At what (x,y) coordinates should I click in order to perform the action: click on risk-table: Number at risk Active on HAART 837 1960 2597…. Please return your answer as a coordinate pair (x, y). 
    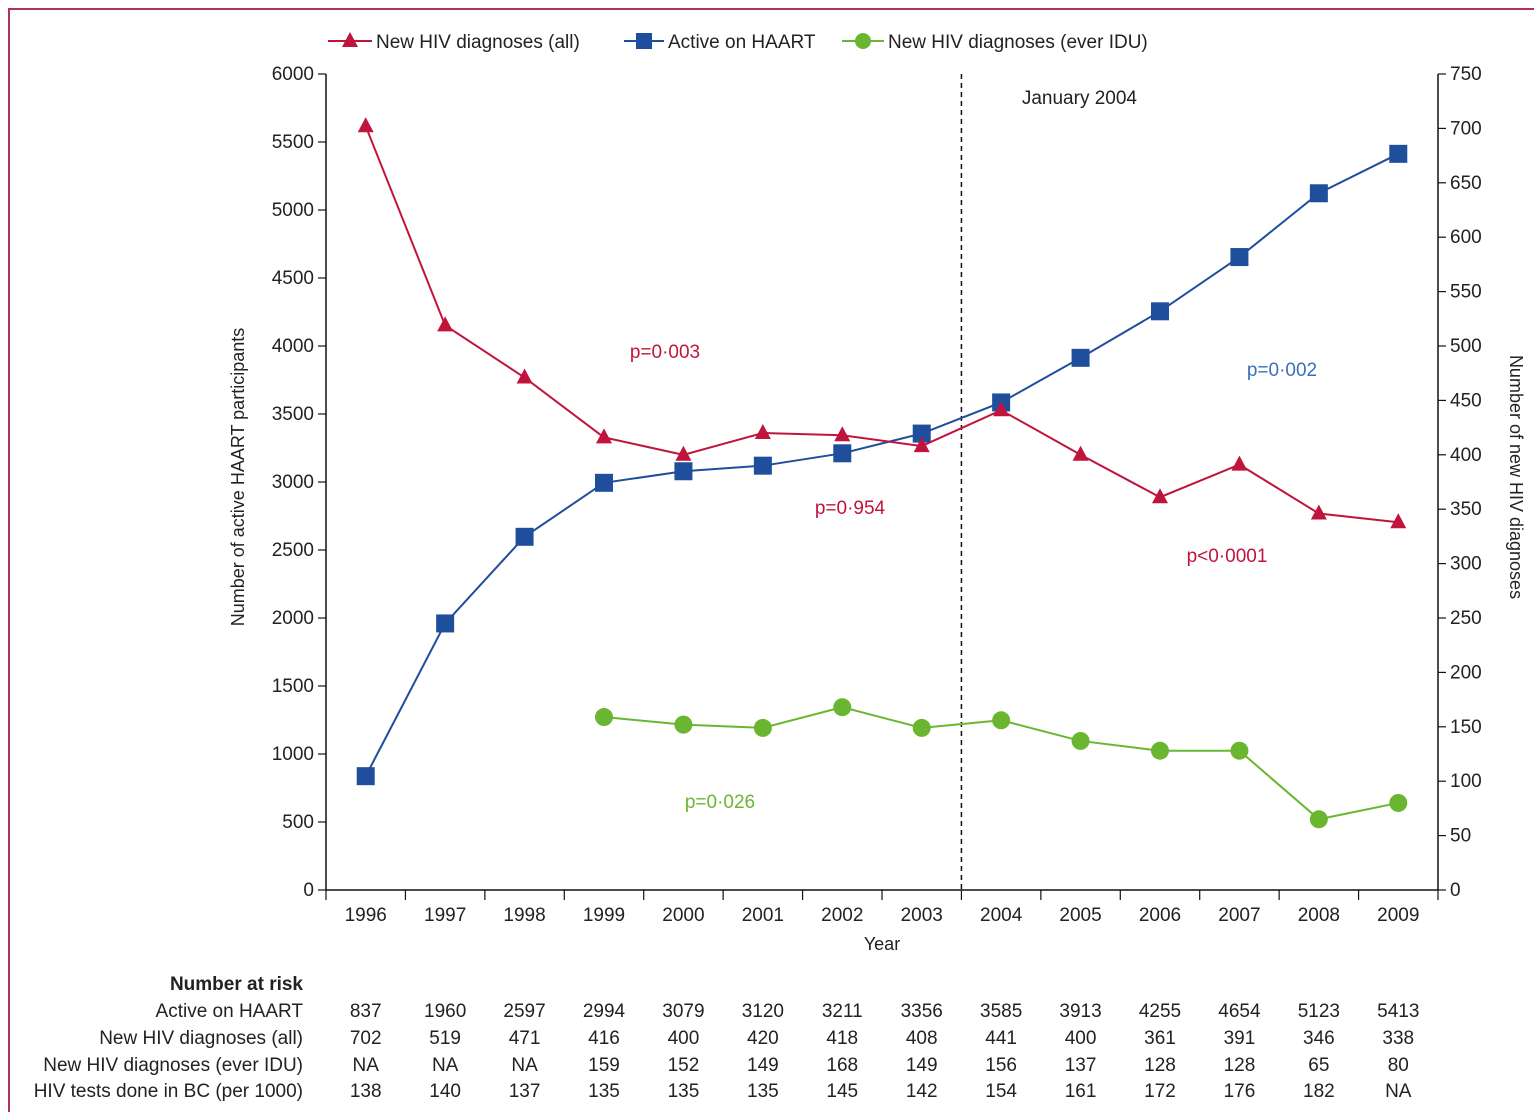
    Looking at the image, I should click on (727, 1038).